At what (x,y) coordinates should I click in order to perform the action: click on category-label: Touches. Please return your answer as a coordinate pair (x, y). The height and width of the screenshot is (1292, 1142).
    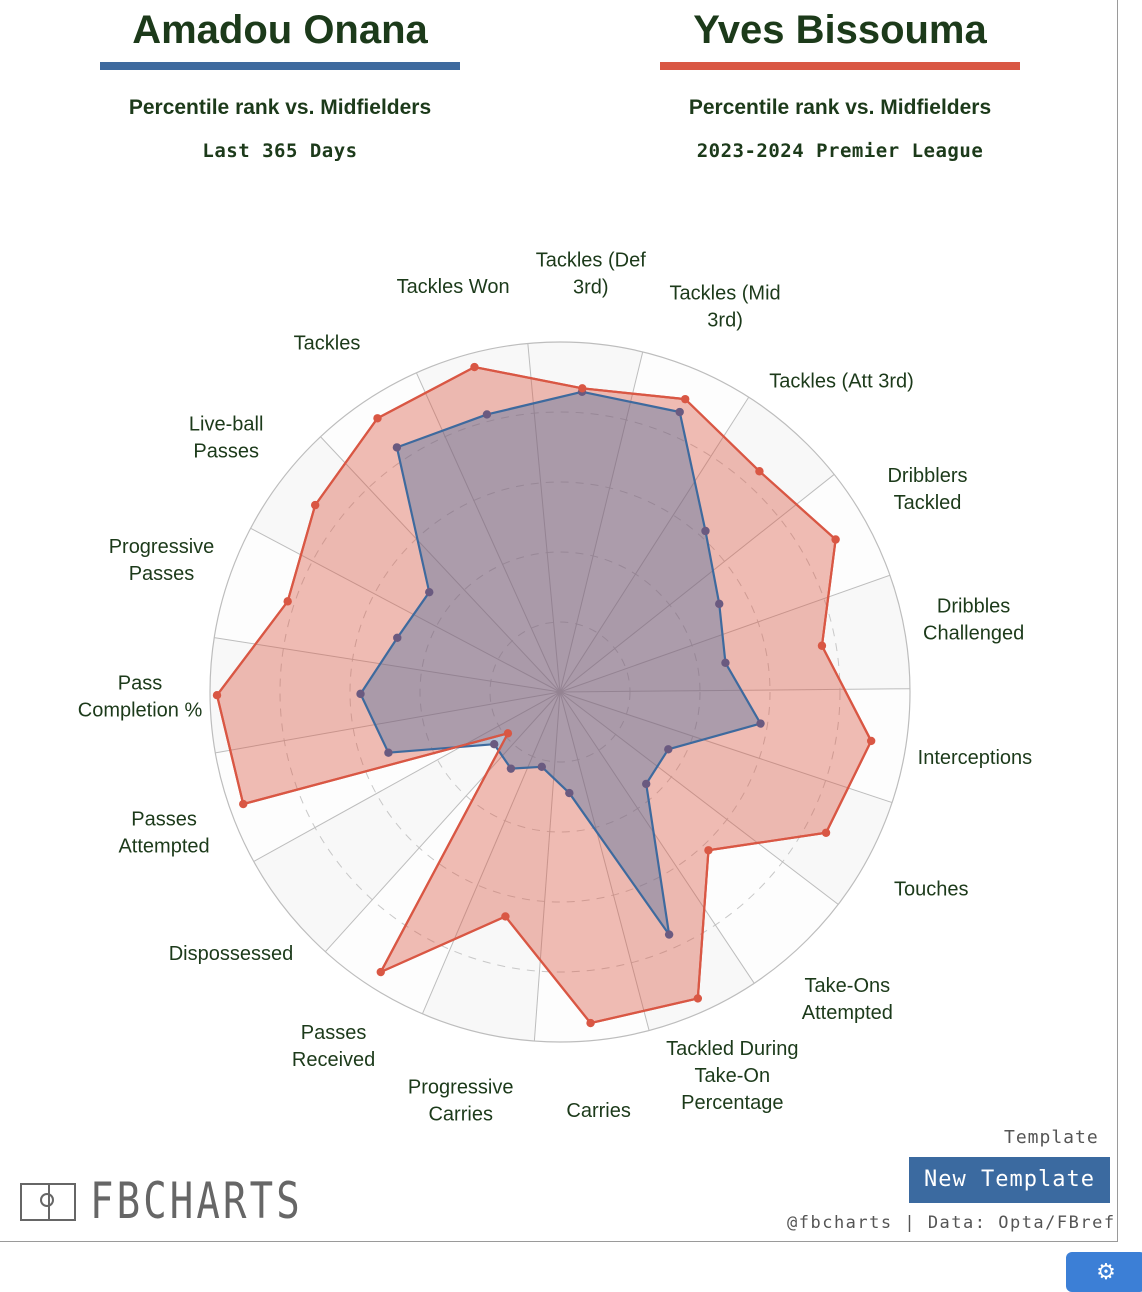
    Looking at the image, I should click on (931, 889).